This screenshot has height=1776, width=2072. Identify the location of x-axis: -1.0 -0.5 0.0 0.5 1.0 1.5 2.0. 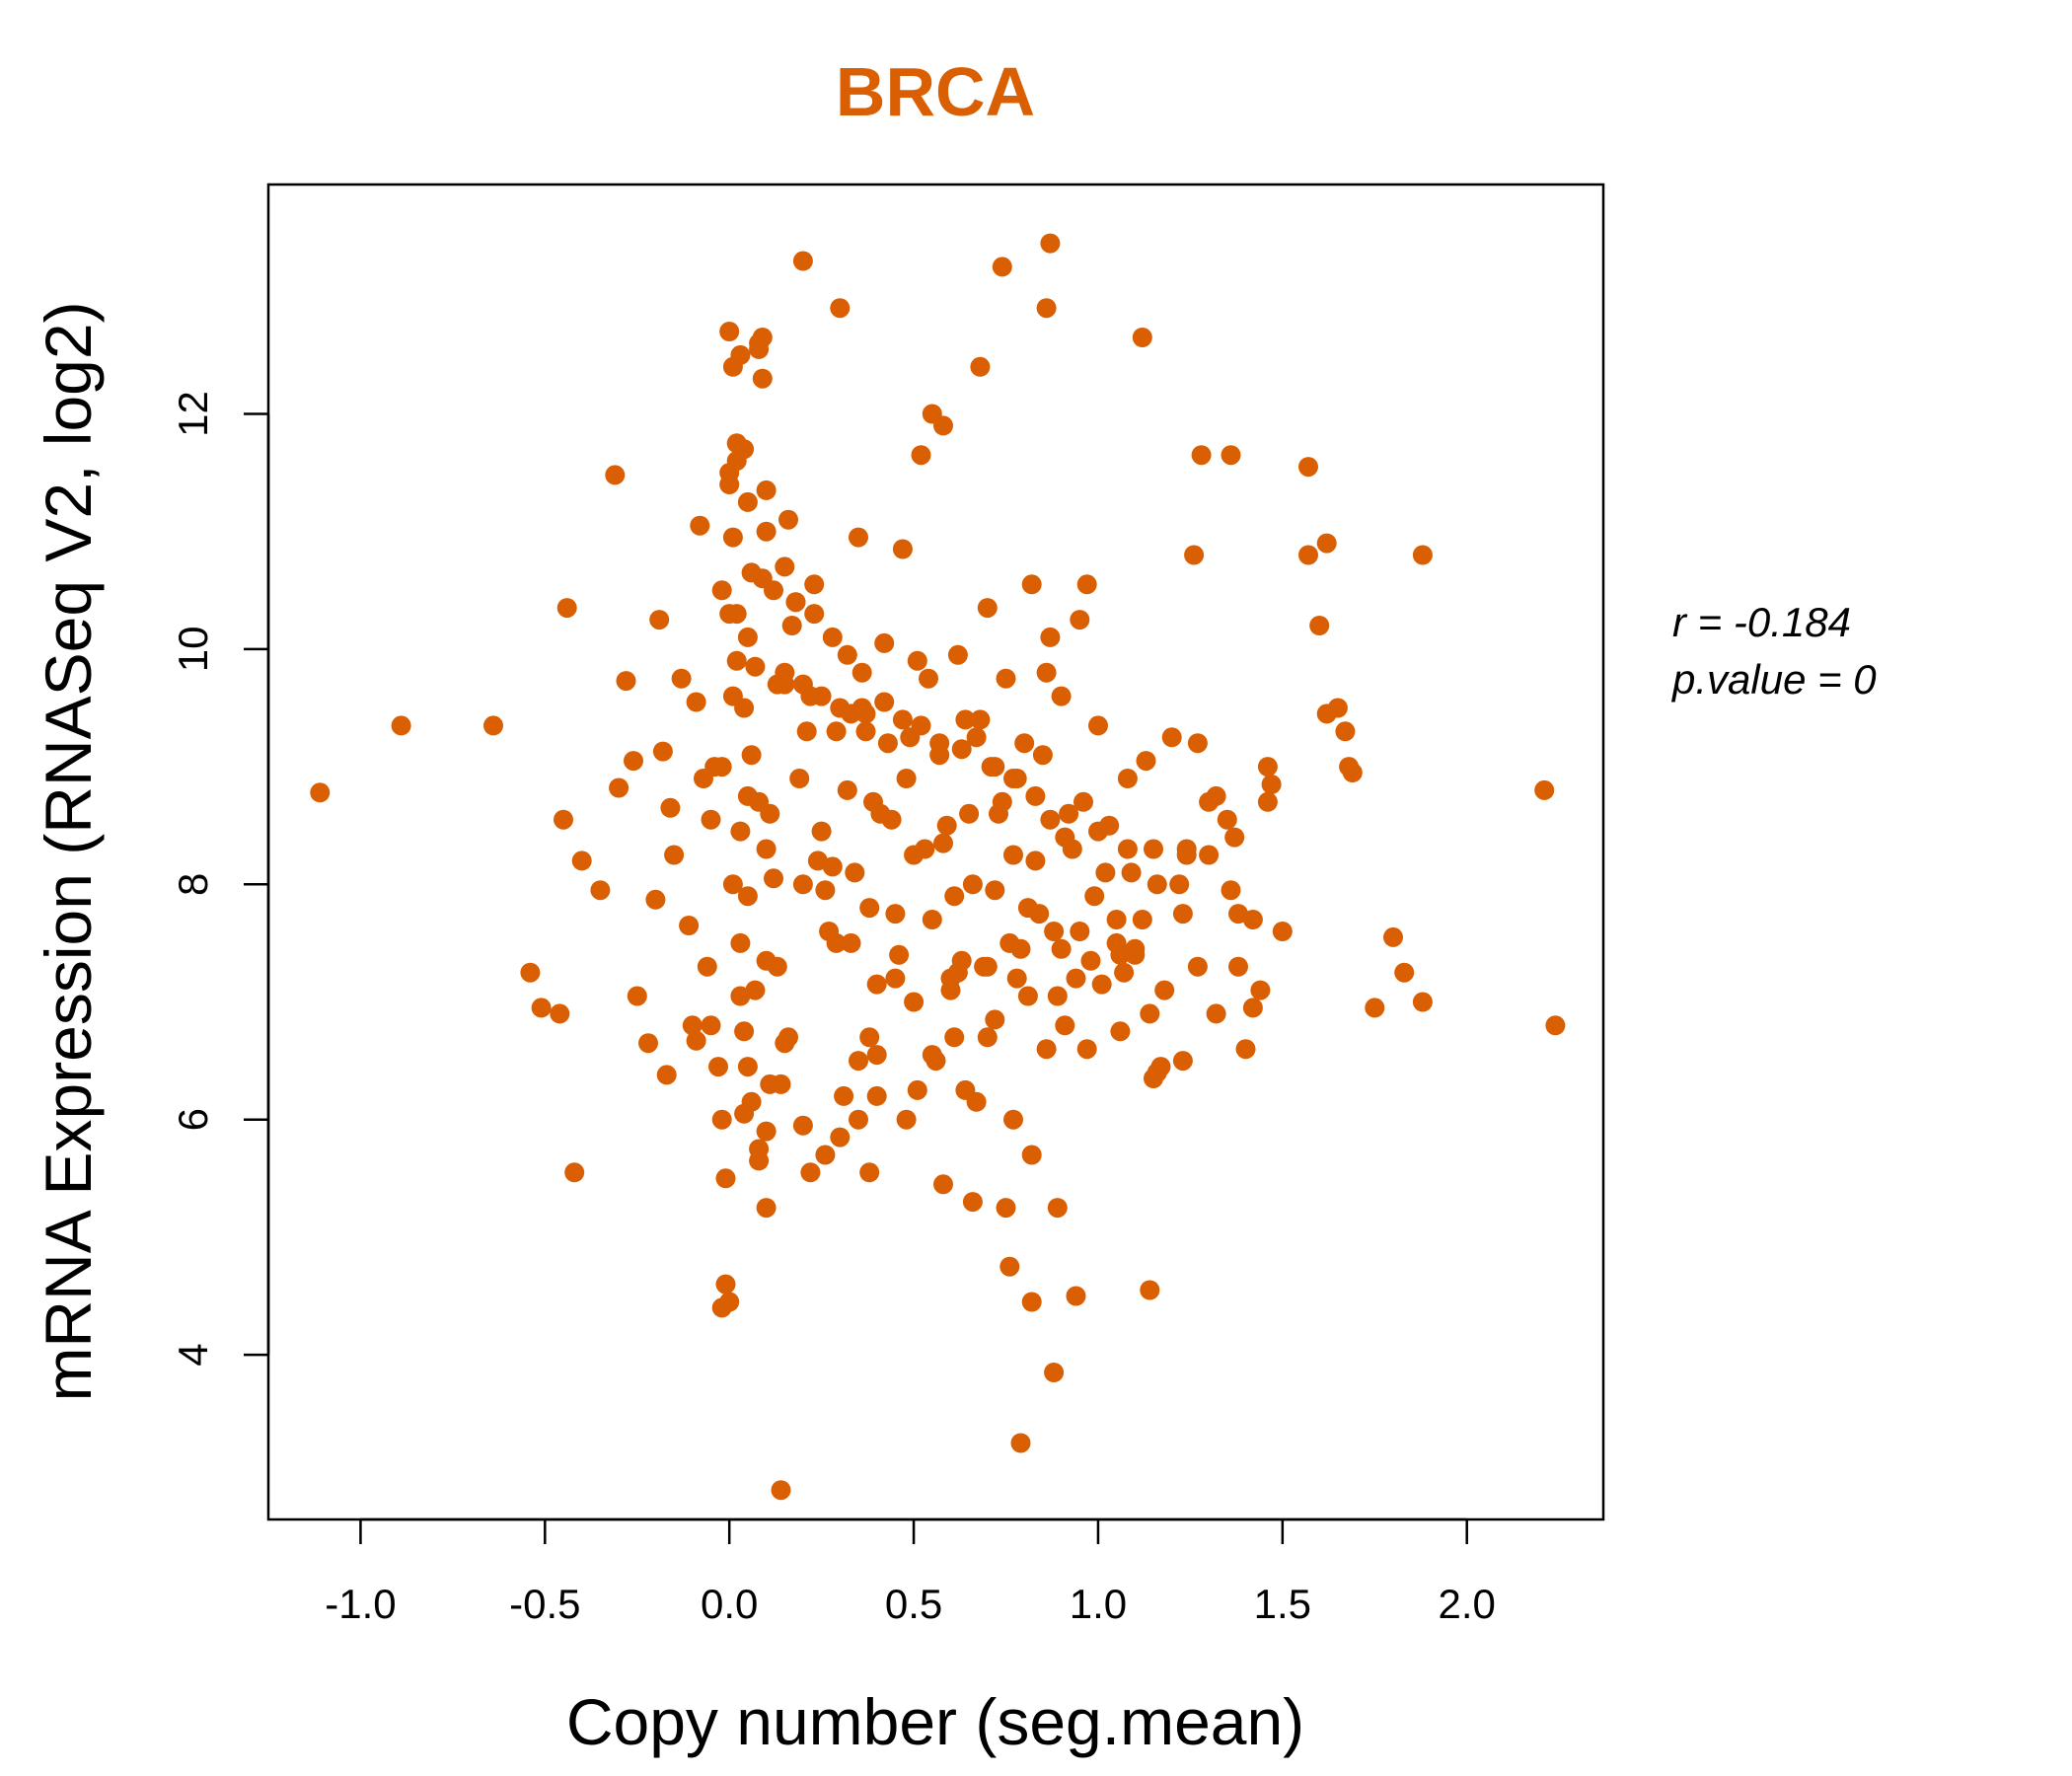
(911, 1572).